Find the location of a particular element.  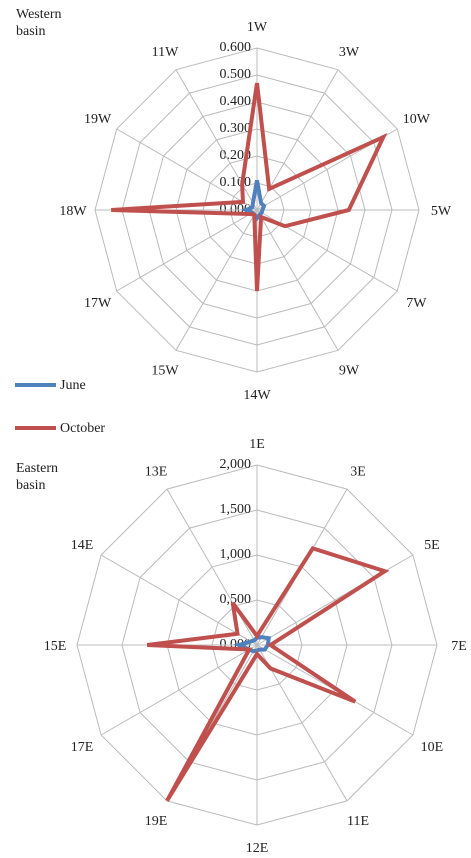

category-label: 19E is located at coordinates (156, 821).